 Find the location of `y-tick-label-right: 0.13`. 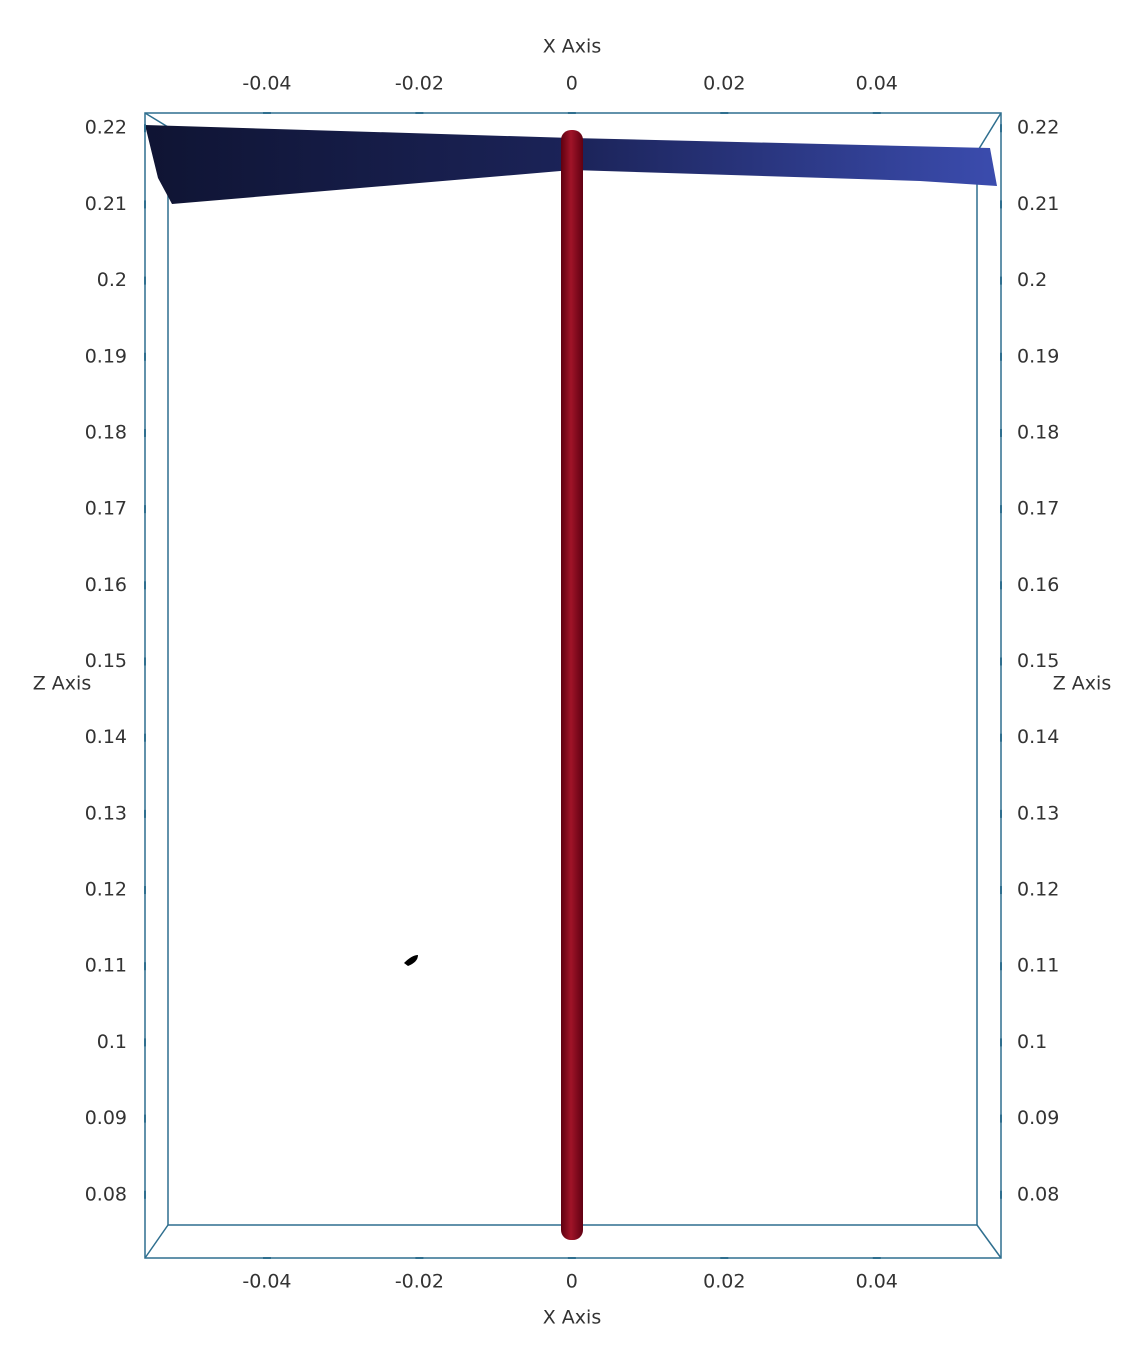

y-tick-label-right: 0.13 is located at coordinates (1038, 813).